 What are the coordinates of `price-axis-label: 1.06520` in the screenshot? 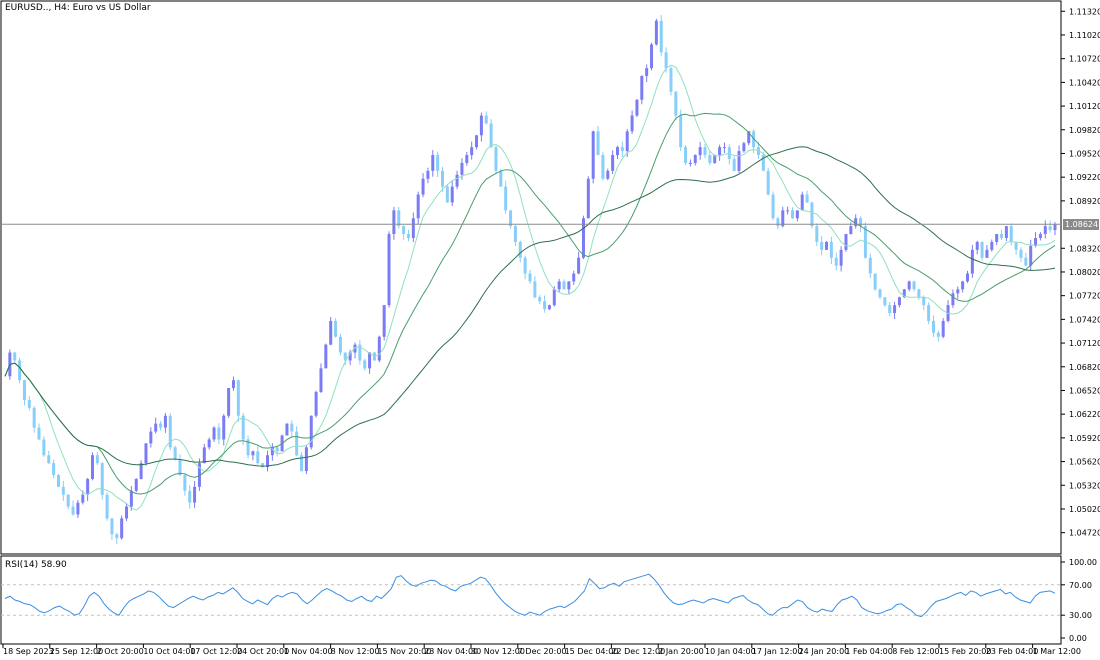 It's located at (1084, 390).